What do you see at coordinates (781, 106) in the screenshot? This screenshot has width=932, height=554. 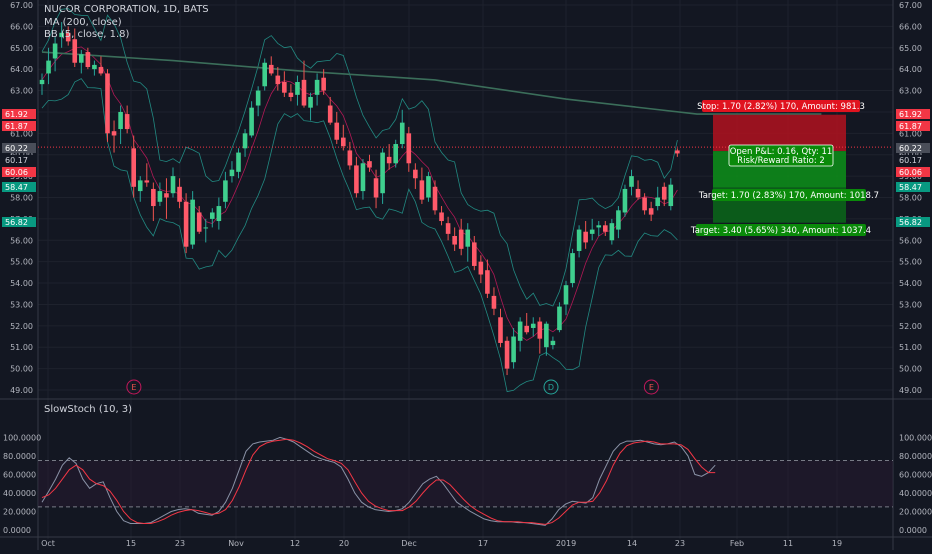 I see `stop-label-bg` at bounding box center [781, 106].